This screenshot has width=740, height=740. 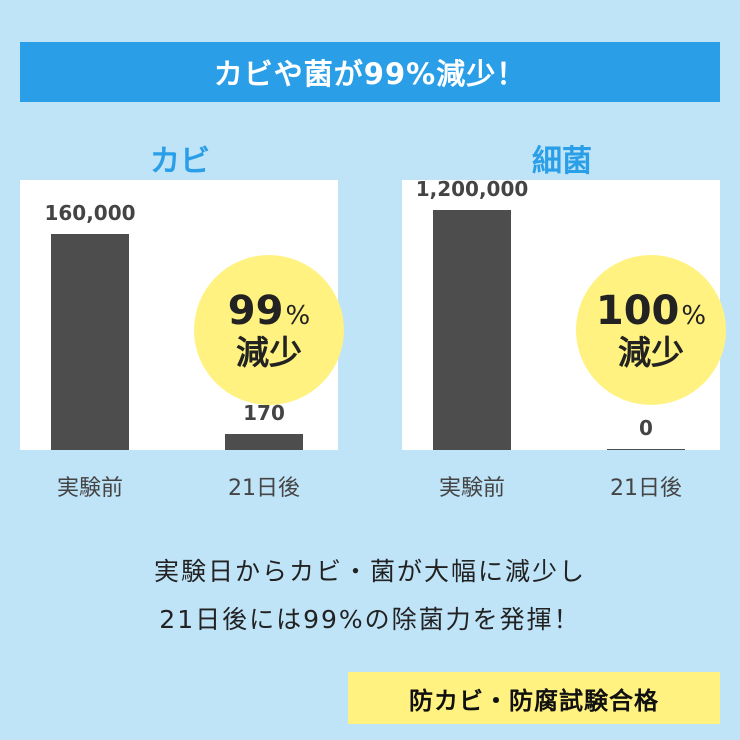 I want to click on bacteria-reduction-word: 減少, so click(x=651, y=353).